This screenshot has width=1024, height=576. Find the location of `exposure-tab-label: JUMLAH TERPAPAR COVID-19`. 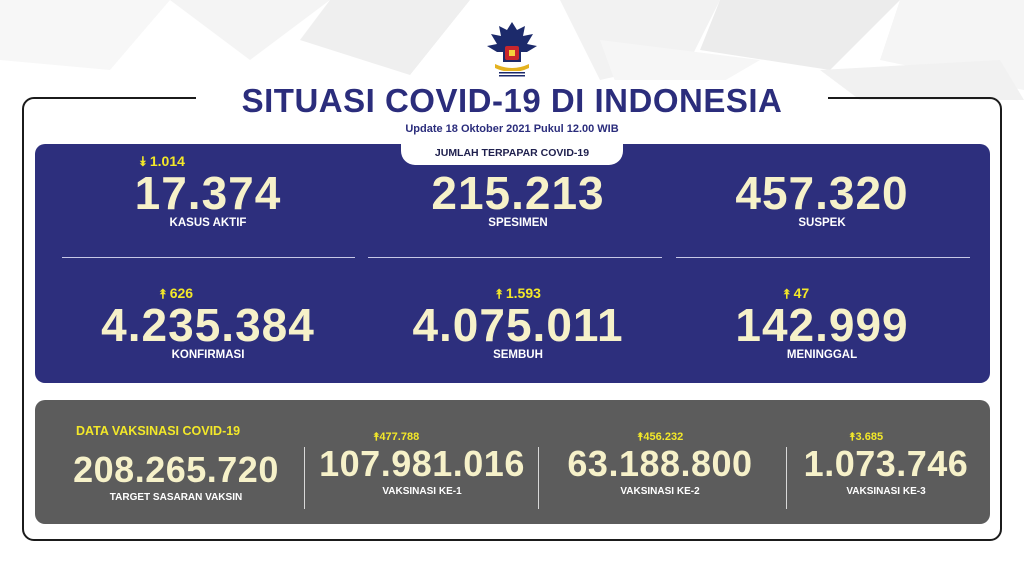

exposure-tab-label: JUMLAH TERPAPAR COVID-19 is located at coordinates (512, 153).